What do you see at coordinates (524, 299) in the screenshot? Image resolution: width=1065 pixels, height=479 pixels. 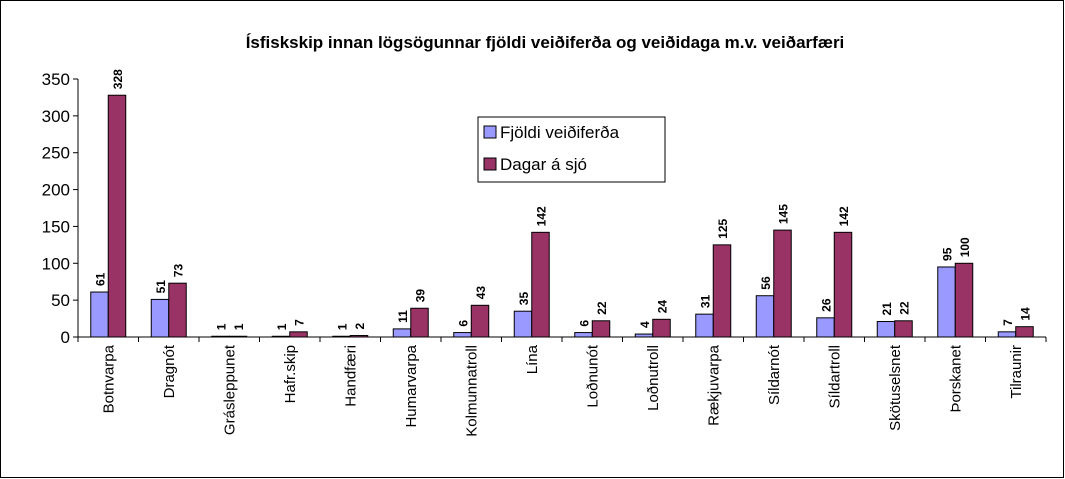 I see `value-label: 35` at bounding box center [524, 299].